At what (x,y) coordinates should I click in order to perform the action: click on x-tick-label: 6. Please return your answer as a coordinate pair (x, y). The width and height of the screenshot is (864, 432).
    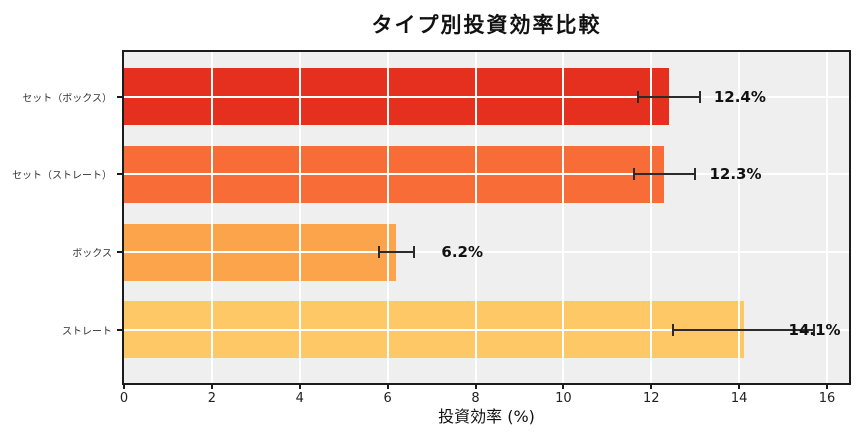
    Looking at the image, I should click on (387, 398).